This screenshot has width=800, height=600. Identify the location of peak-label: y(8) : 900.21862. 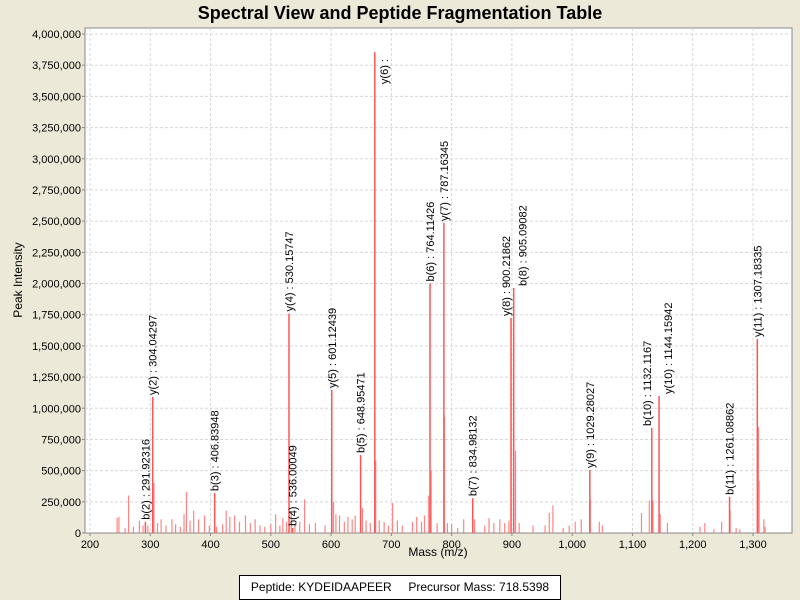
(507, 276).